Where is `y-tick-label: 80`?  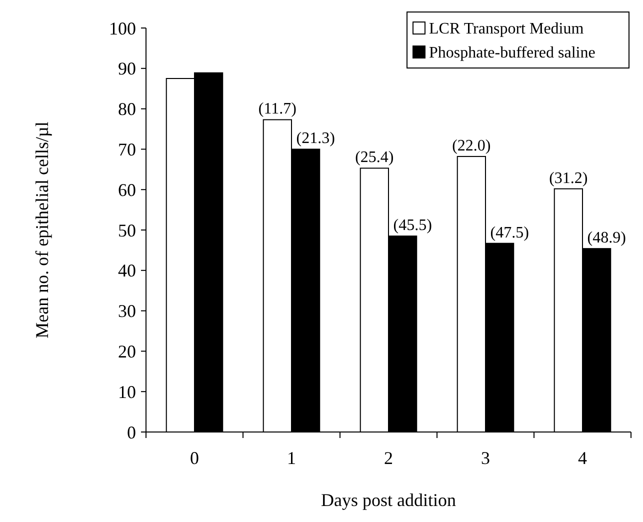 y-tick-label: 80 is located at coordinates (127, 109).